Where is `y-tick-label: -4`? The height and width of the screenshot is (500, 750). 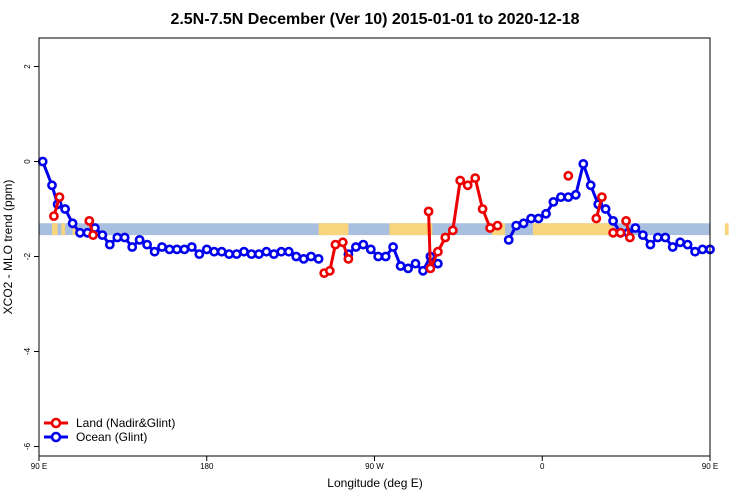 y-tick-label: -4 is located at coordinates (27, 351).